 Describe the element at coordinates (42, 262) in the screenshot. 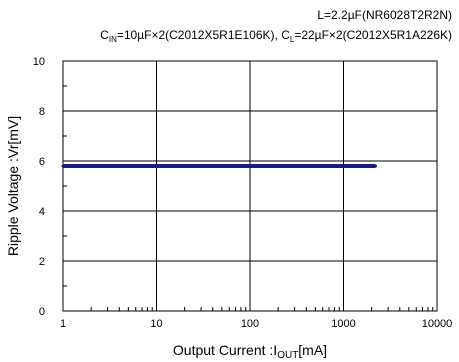

I see `y-tick-label: 2` at that location.